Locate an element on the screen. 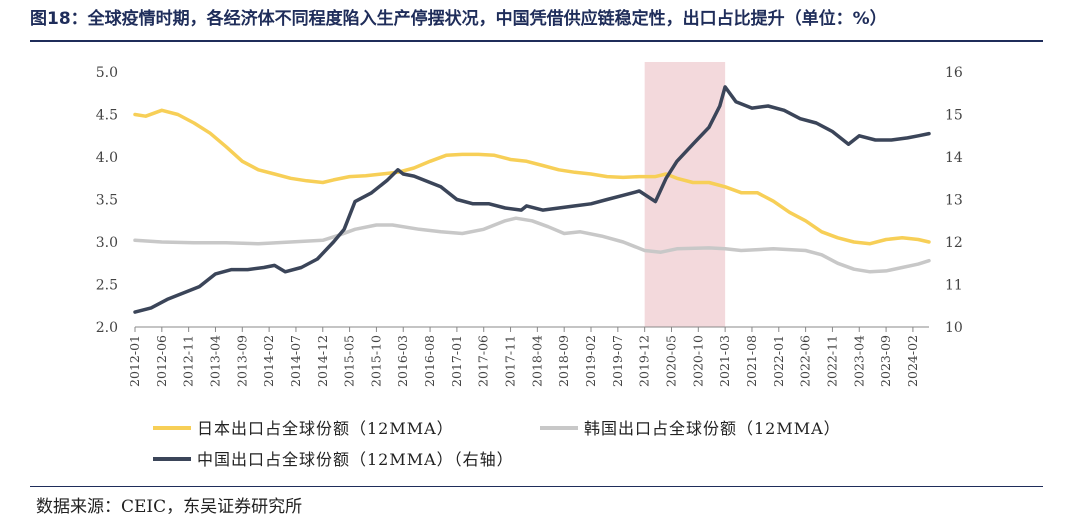 This screenshot has height=527, width=1080. x-tick-label: 2021-03 is located at coordinates (724, 361).